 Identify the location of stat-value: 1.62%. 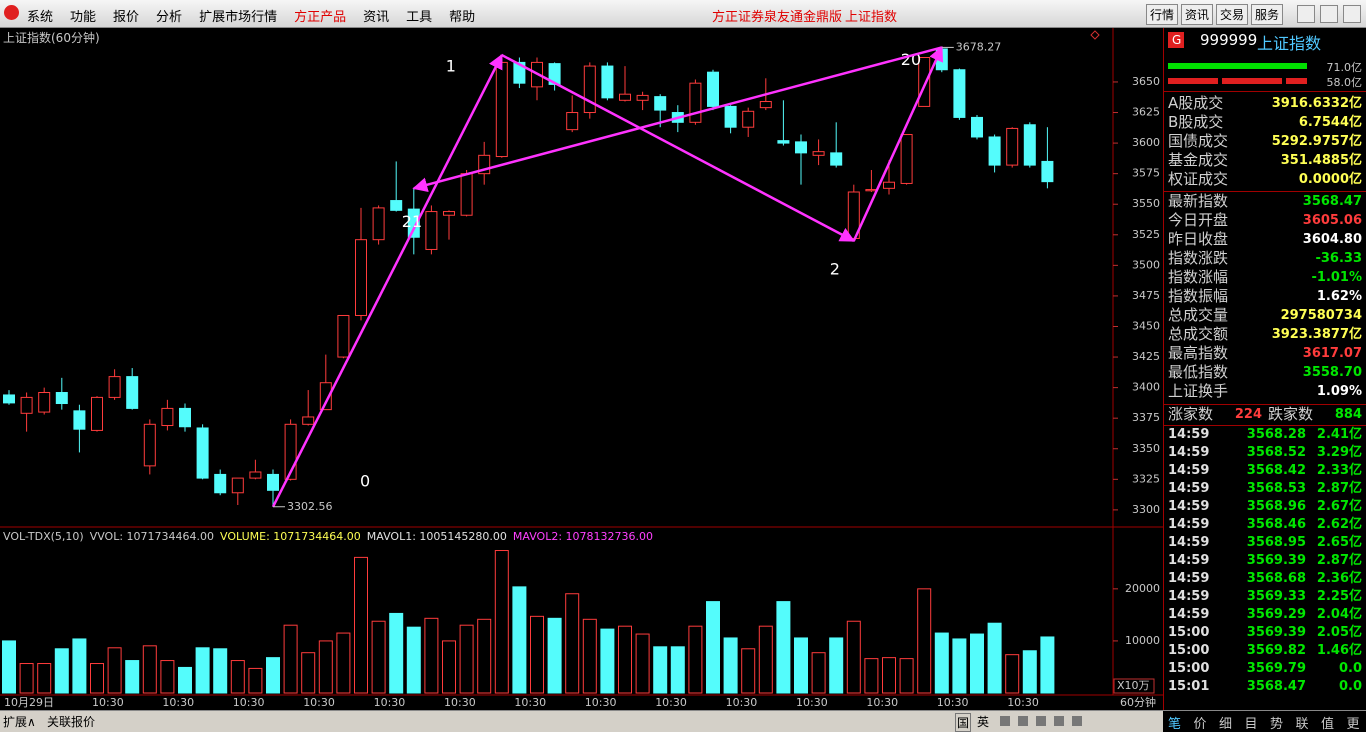
(1339, 296).